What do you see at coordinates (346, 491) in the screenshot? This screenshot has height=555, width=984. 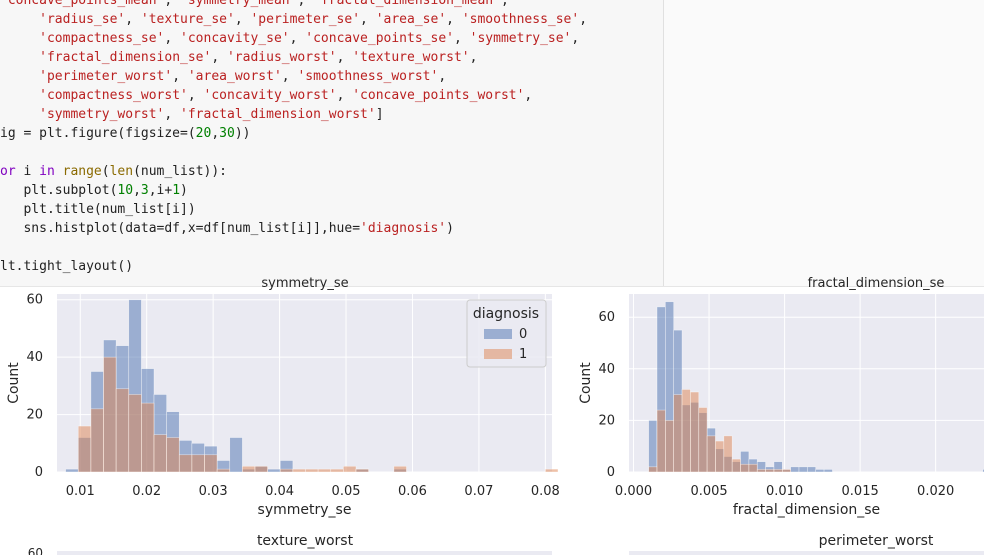 I see `x-tick-label: 0.05` at bounding box center [346, 491].